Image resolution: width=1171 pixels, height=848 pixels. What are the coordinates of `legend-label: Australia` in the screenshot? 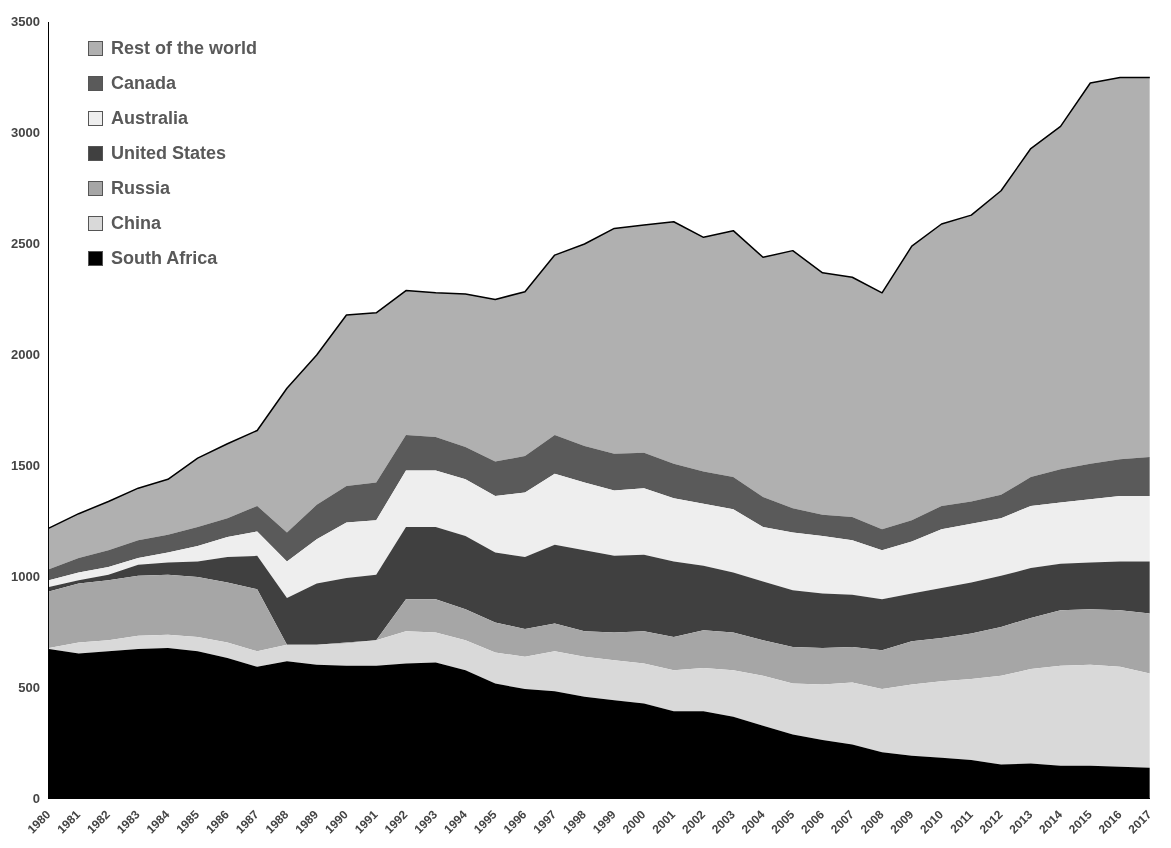 It's located at (150, 118).